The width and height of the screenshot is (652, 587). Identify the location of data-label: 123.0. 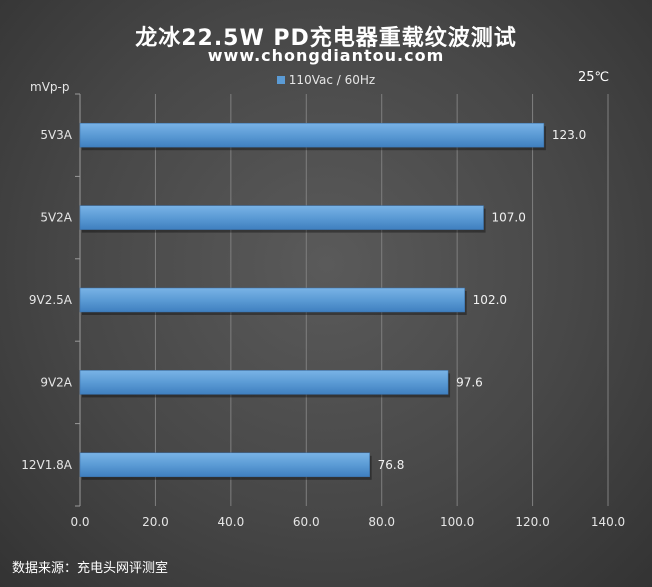
(569, 135).